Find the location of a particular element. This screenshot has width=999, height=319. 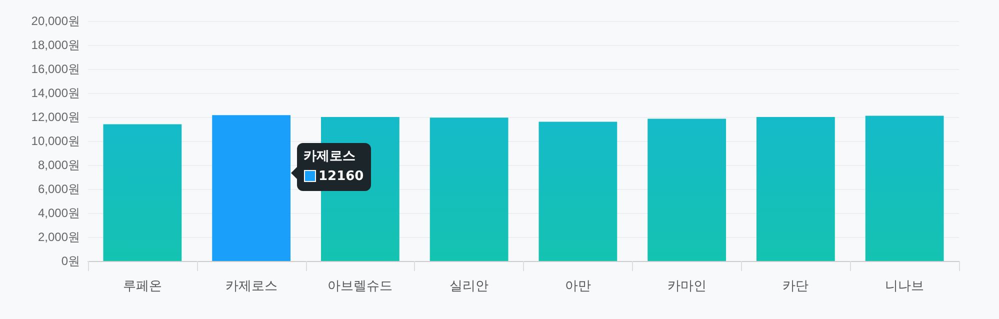

x-tick-label: 아브렐슈드 is located at coordinates (360, 285).